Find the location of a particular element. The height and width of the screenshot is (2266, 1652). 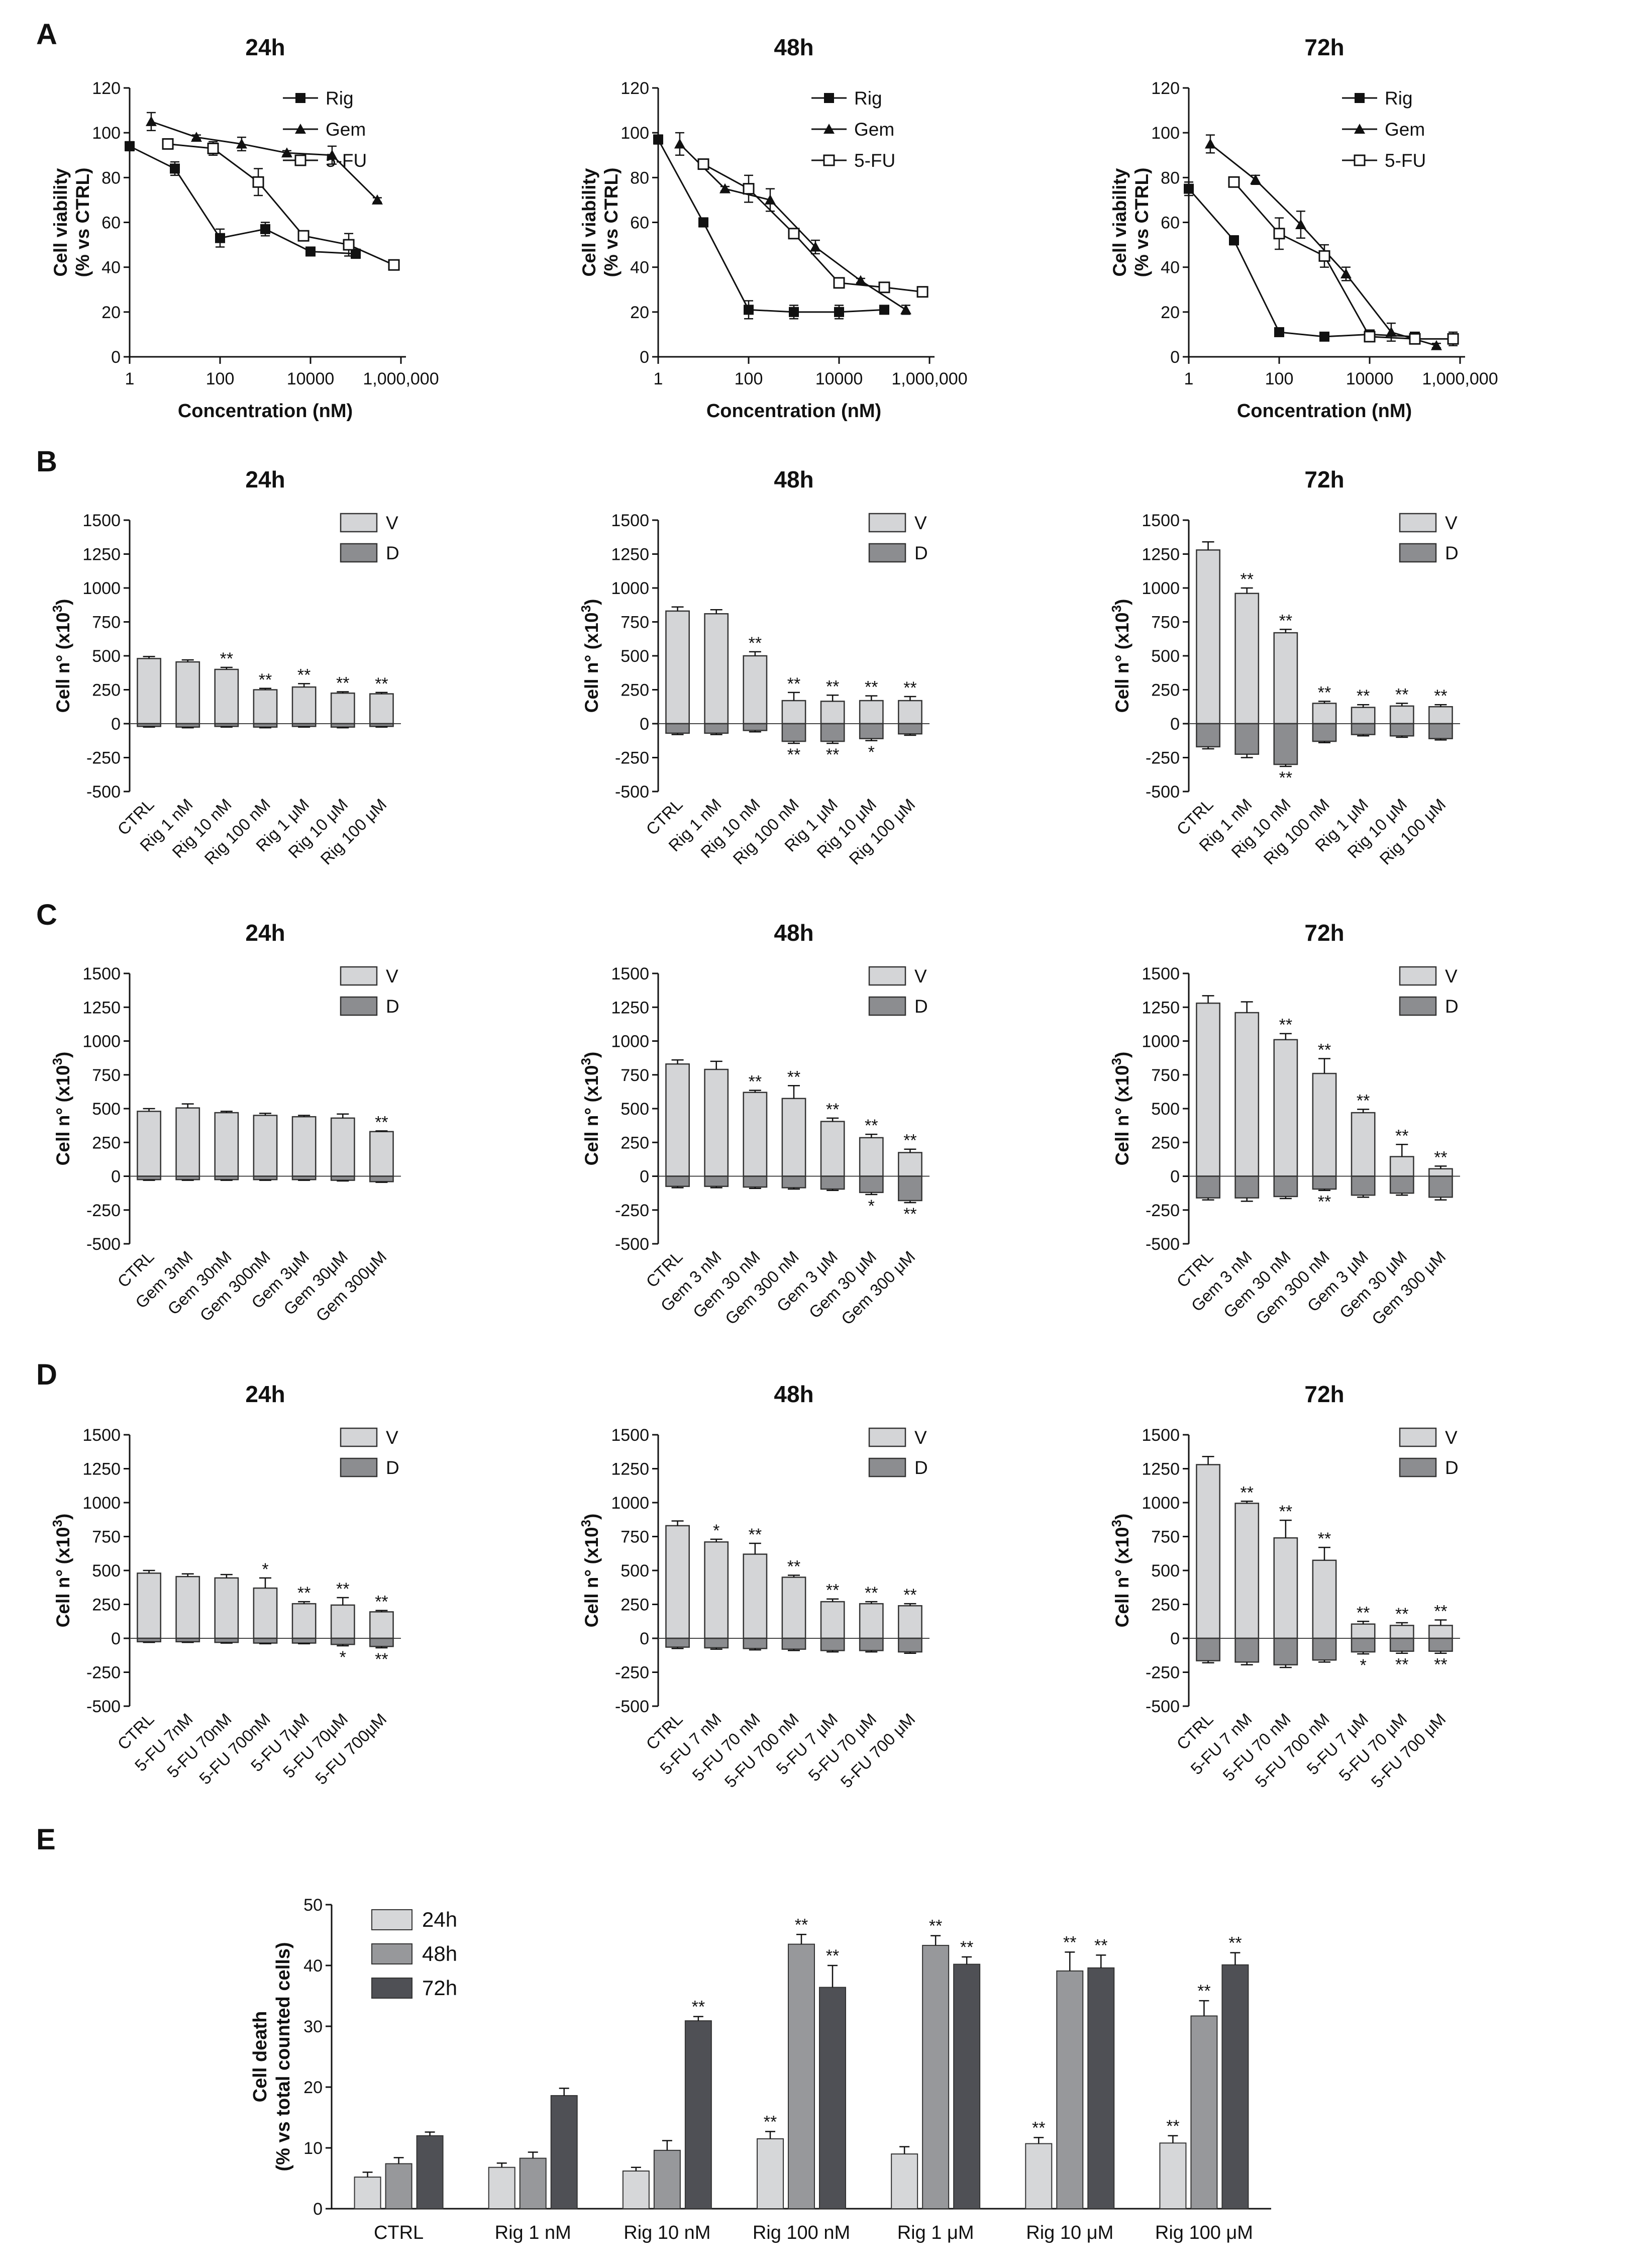

y-axis-label: Cell death (% vs total counted cells) is located at coordinates (272, 2056).